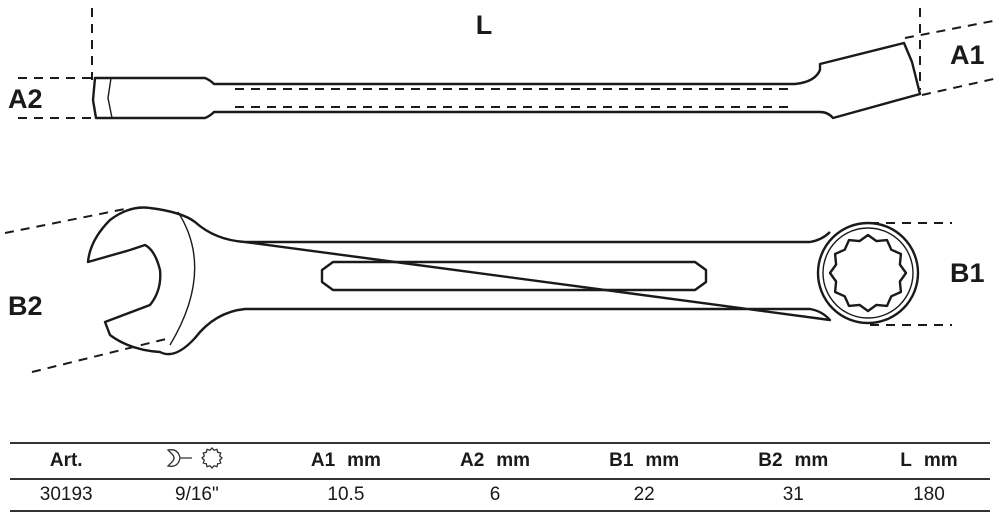  Describe the element at coordinates (929, 494) in the screenshot. I see `cell-l: 180` at that location.